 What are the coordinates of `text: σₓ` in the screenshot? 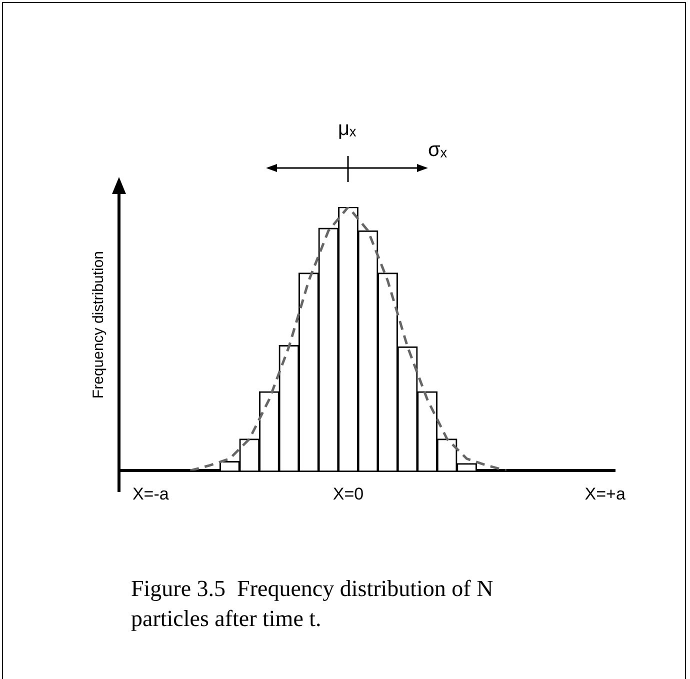 It's located at (437, 150).